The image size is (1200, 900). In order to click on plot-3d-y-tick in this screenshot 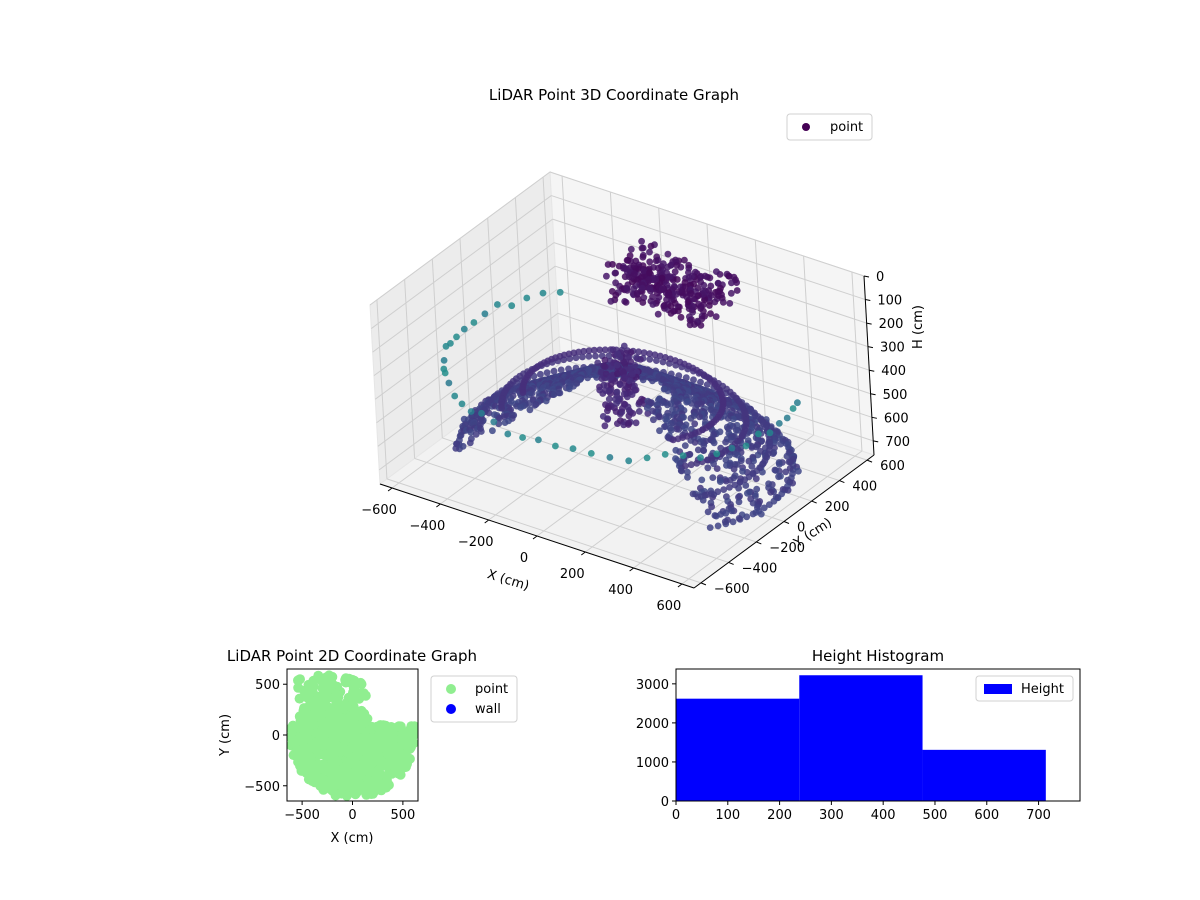, I will do `click(786, 522)`.